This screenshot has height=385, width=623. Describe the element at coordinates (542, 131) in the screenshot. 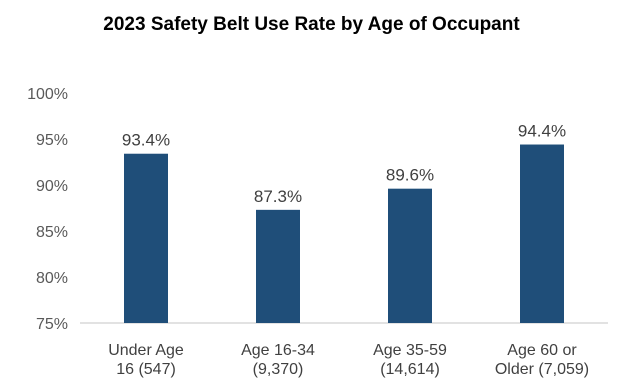

I see `data-label: 94.4%` at that location.